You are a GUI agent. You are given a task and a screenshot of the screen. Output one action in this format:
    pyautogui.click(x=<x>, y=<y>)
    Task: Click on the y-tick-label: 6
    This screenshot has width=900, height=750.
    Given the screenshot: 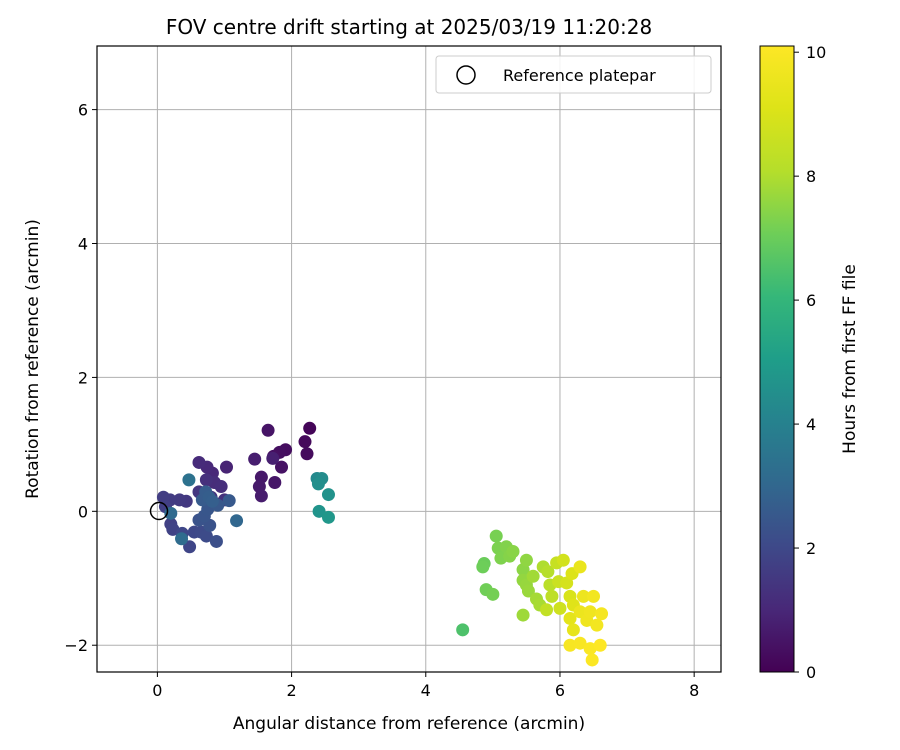 What is the action you would take?
    pyautogui.click(x=83, y=110)
    